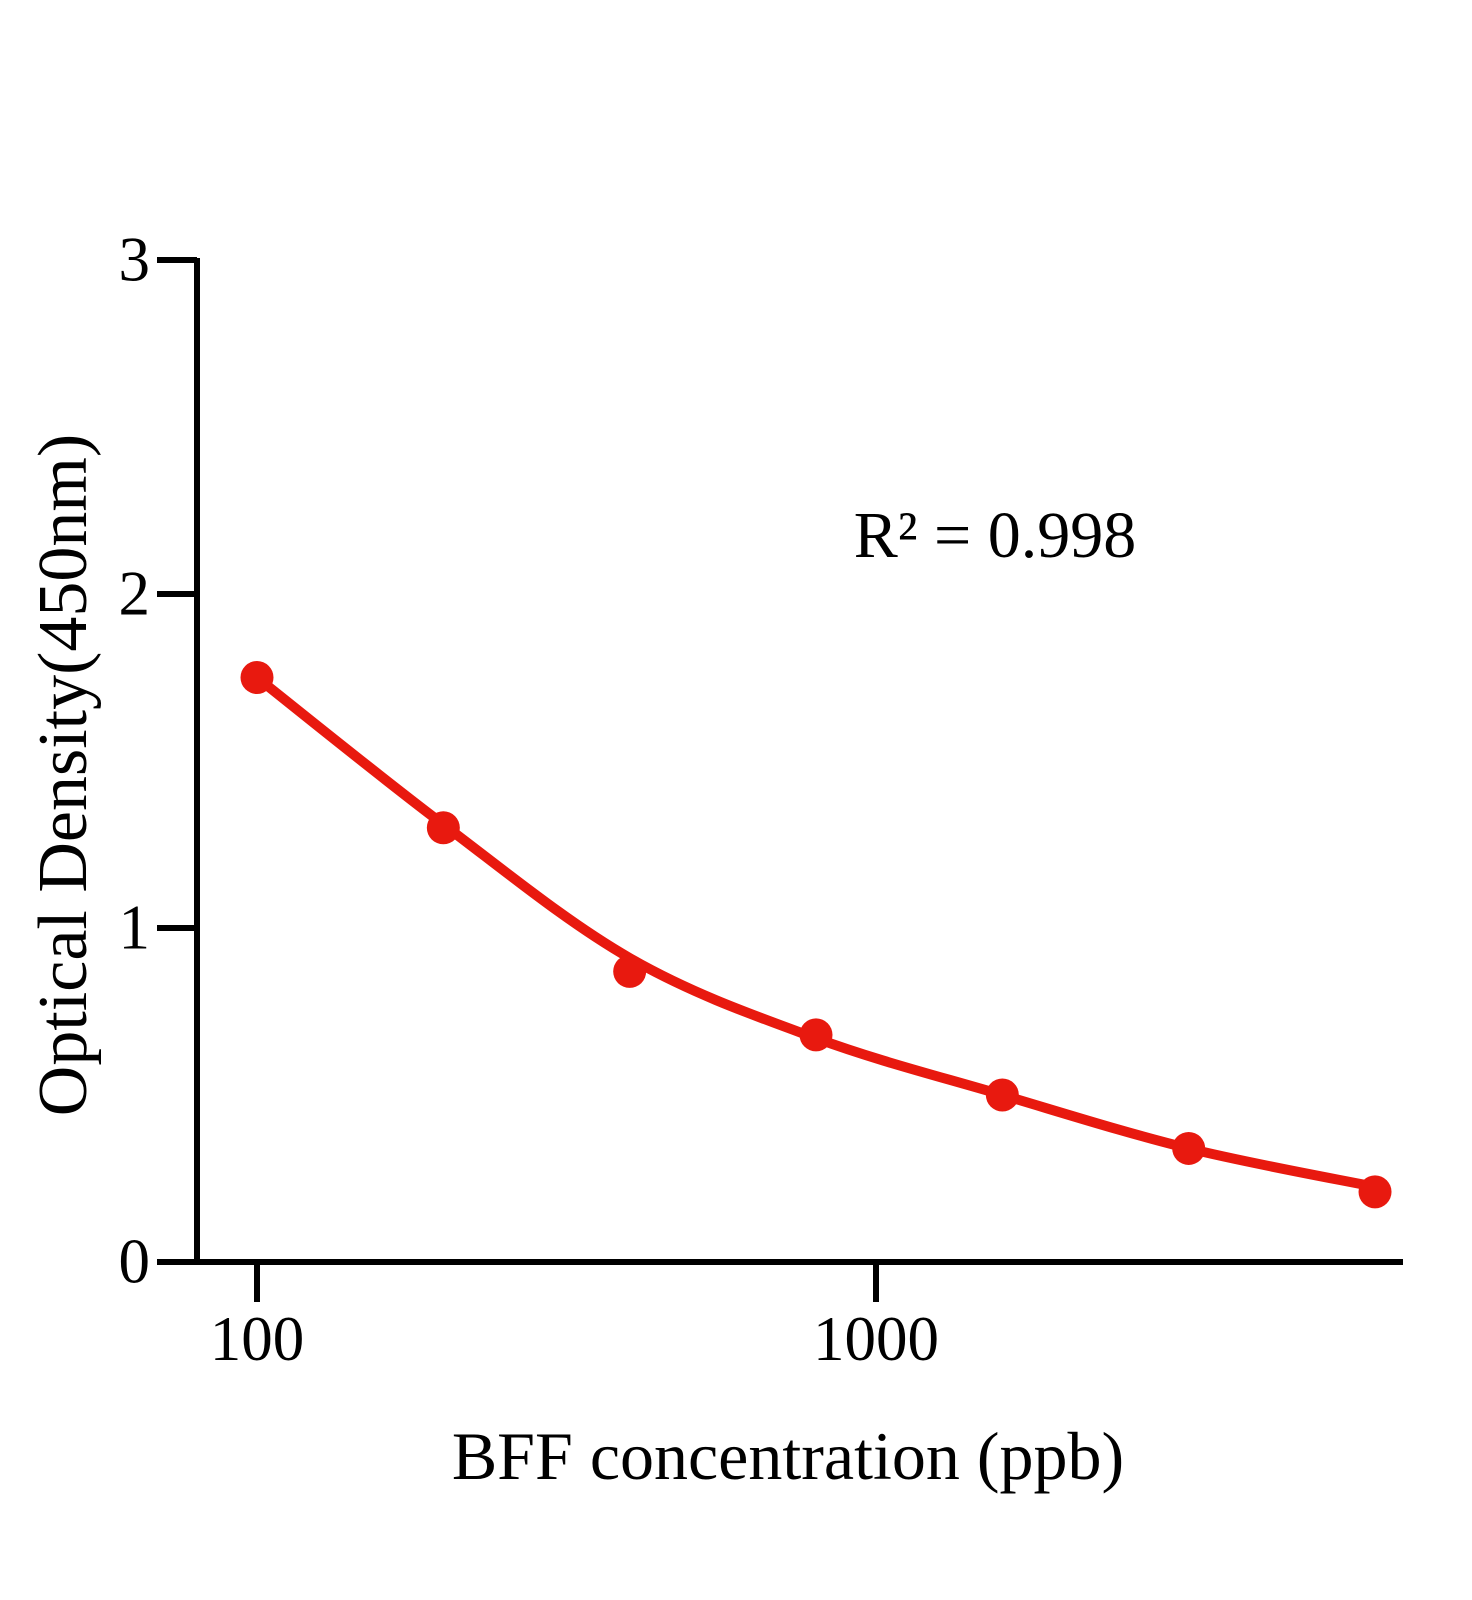 The image size is (1472, 1600). I want to click on y-tick-label: 1, so click(134, 927).